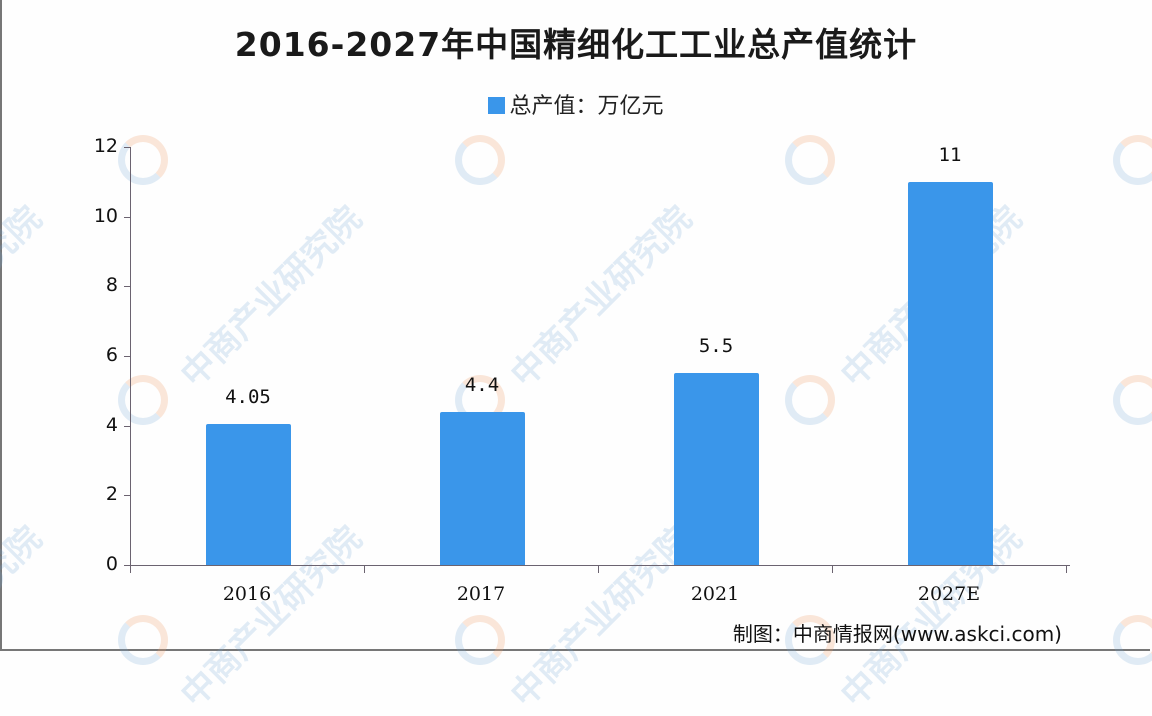  Describe the element at coordinates (111, 564) in the screenshot. I see `y-tick-label: 0` at that location.